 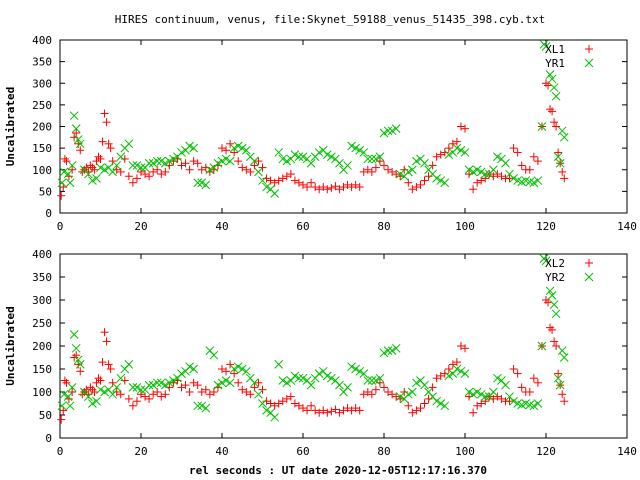 What do you see at coordinates (589, 49) in the screenshot?
I see `legend-marker-xl1` at bounding box center [589, 49].